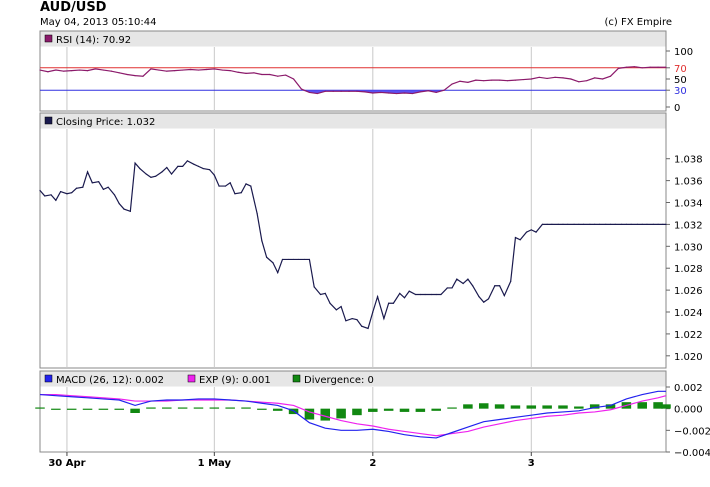 The image size is (710, 487). I want to click on y-tick-label: 1.034, so click(688, 204).